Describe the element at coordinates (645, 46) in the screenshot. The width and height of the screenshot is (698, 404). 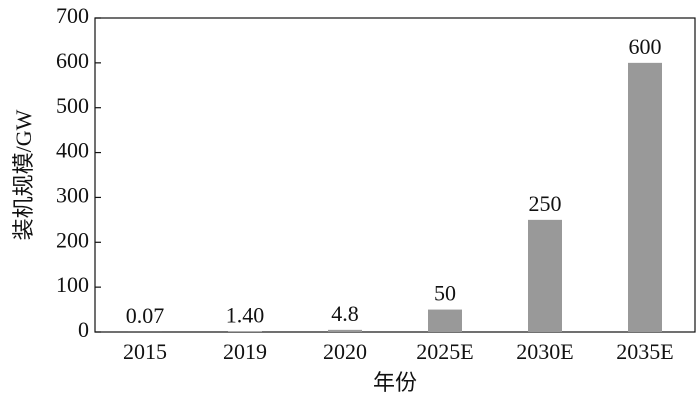
I see `value-label: 600` at that location.